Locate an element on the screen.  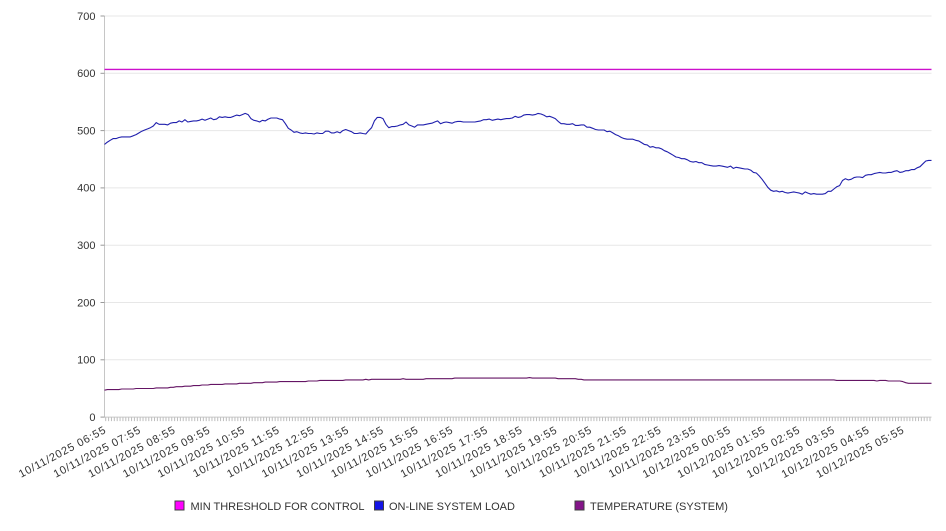
svg-text: 400 is located at coordinates (86, 189).